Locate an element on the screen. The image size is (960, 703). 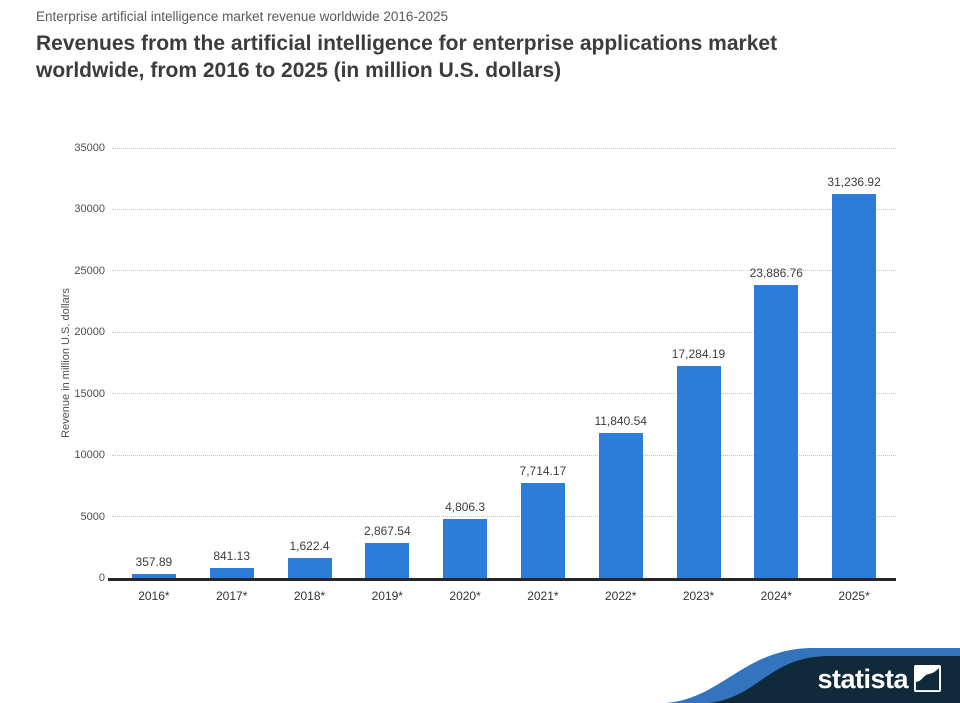
bar-value-label: 23,886.76 is located at coordinates (776, 273).